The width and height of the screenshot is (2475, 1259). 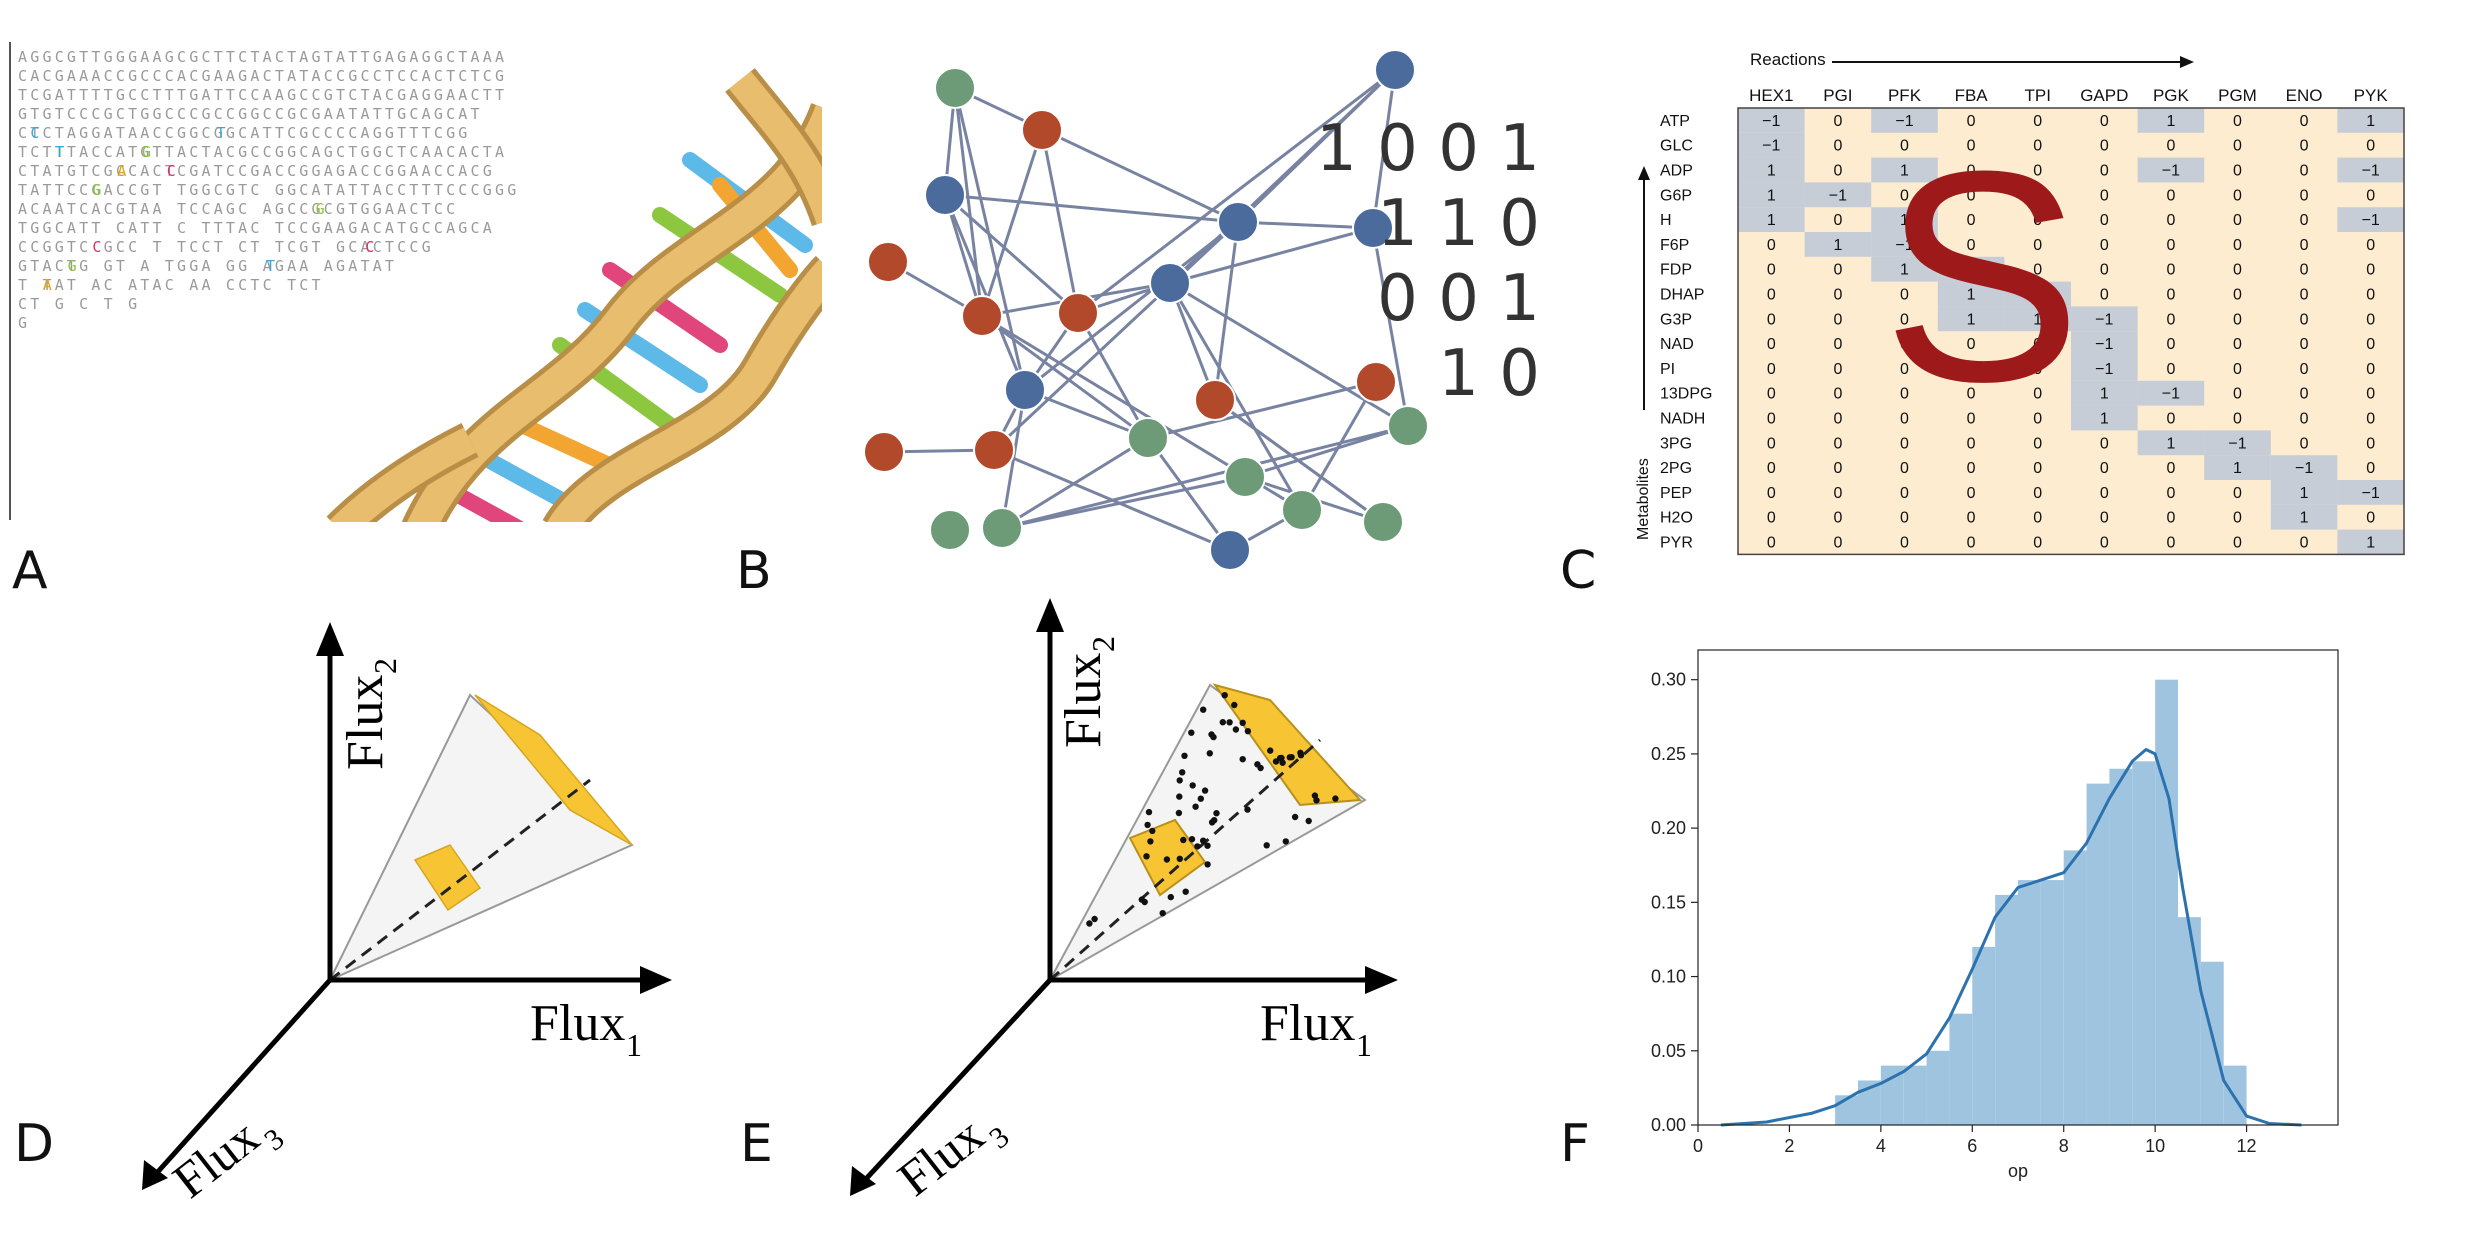 What do you see at coordinates (1124, 902) in the screenshot?
I see `panel-e-flux-cone-sampling: Flux 2 Flux 1 Flux 3` at bounding box center [1124, 902].